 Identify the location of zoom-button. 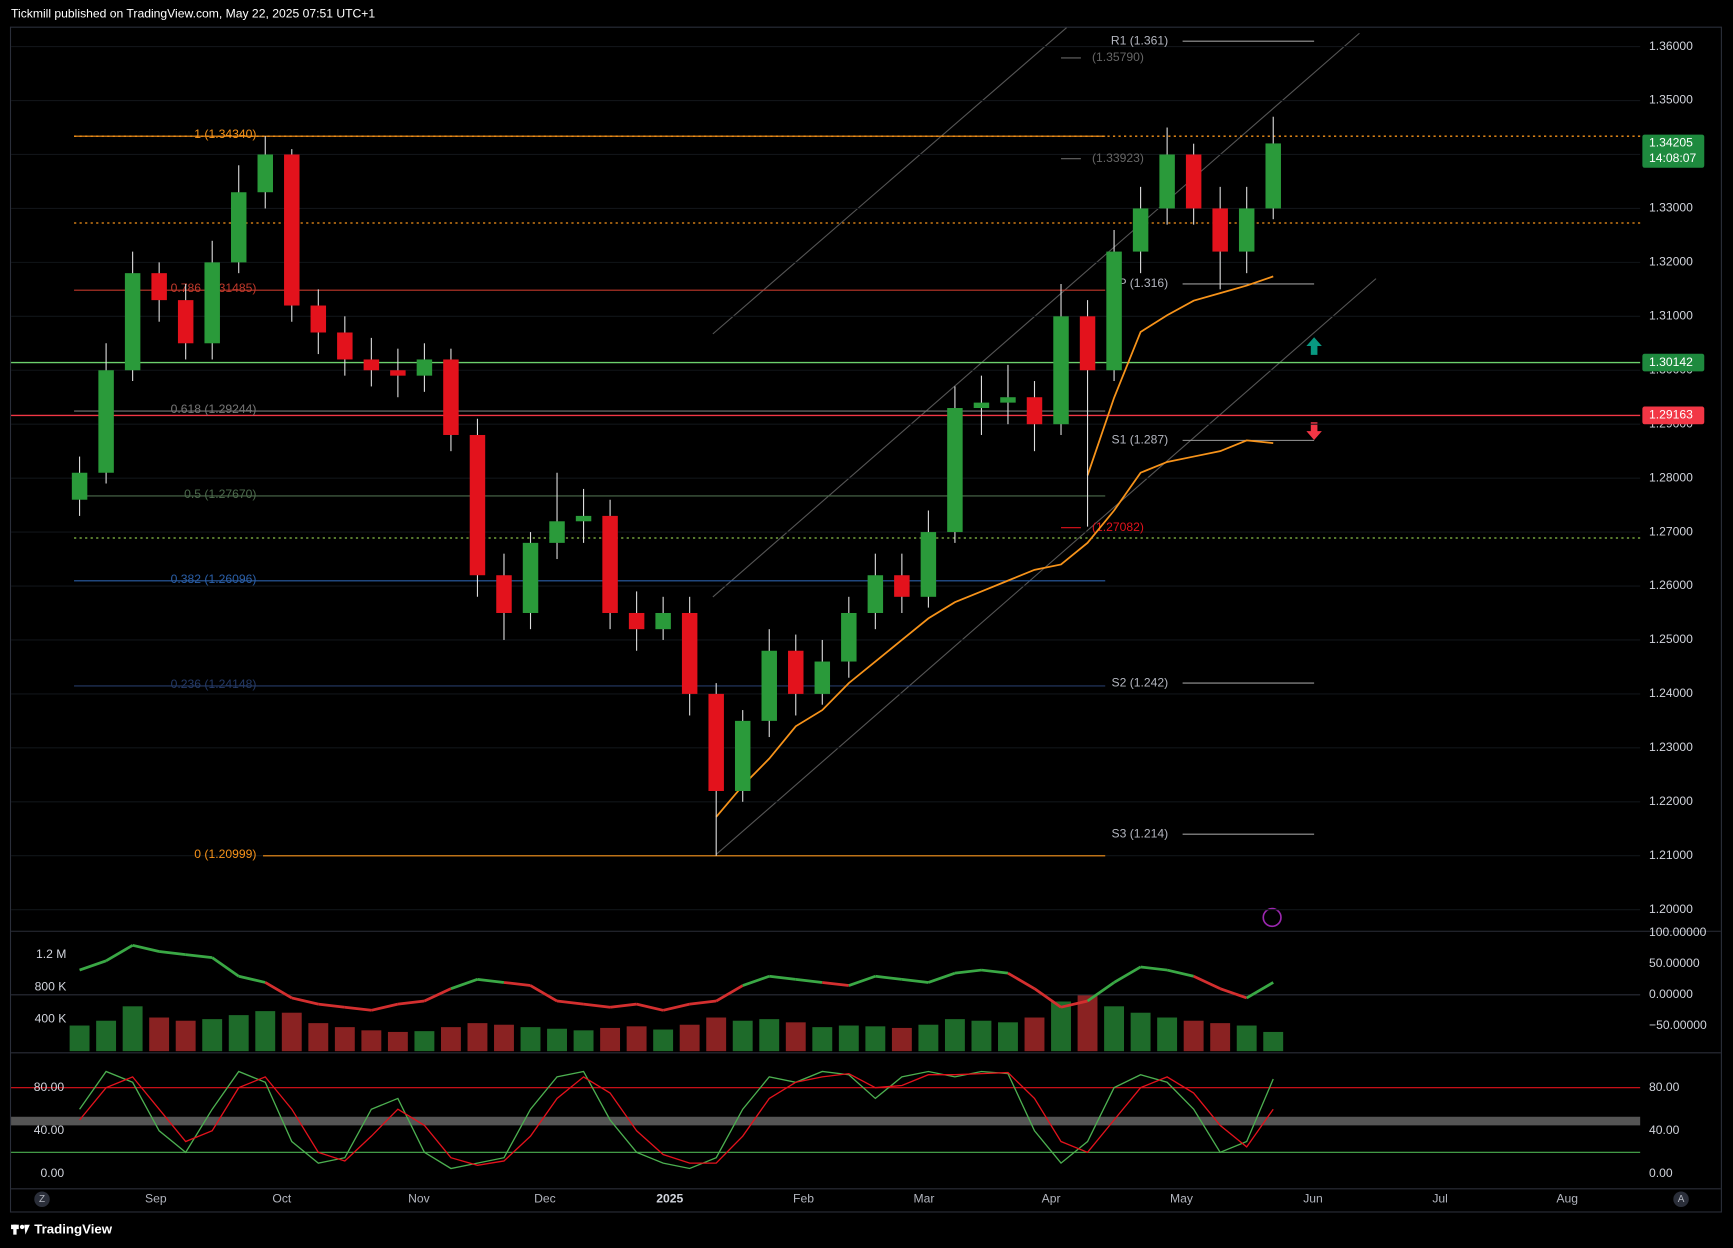
(42, 1199).